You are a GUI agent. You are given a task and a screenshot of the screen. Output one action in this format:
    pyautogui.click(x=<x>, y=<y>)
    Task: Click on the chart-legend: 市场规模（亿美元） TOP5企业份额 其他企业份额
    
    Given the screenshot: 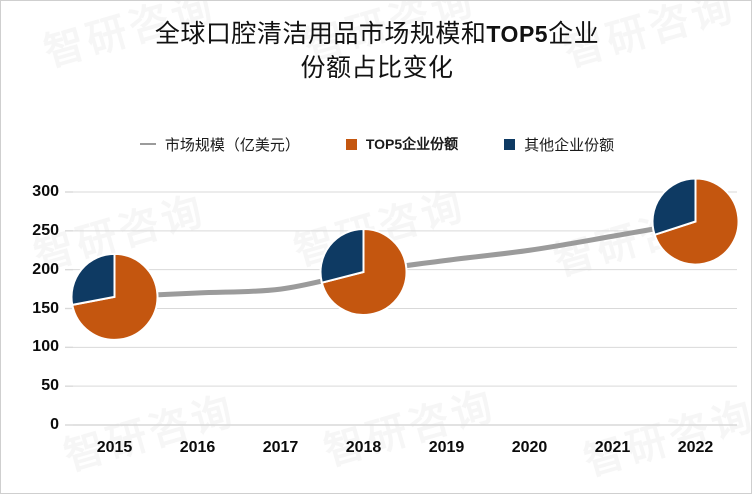 What is the action you would take?
    pyautogui.click(x=376, y=144)
    